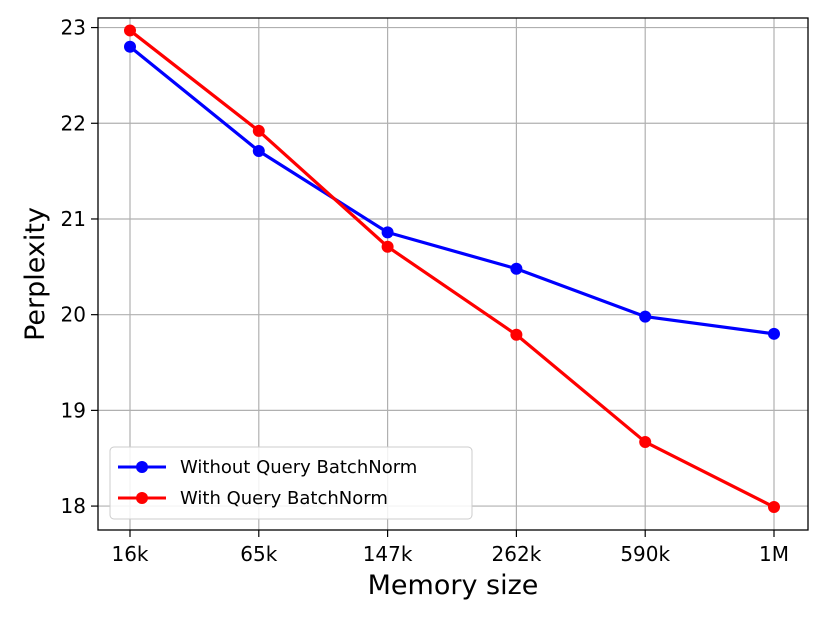 This screenshot has height=623, width=830. Describe the element at coordinates (73, 506) in the screenshot. I see `y-tick-label: 18` at that location.